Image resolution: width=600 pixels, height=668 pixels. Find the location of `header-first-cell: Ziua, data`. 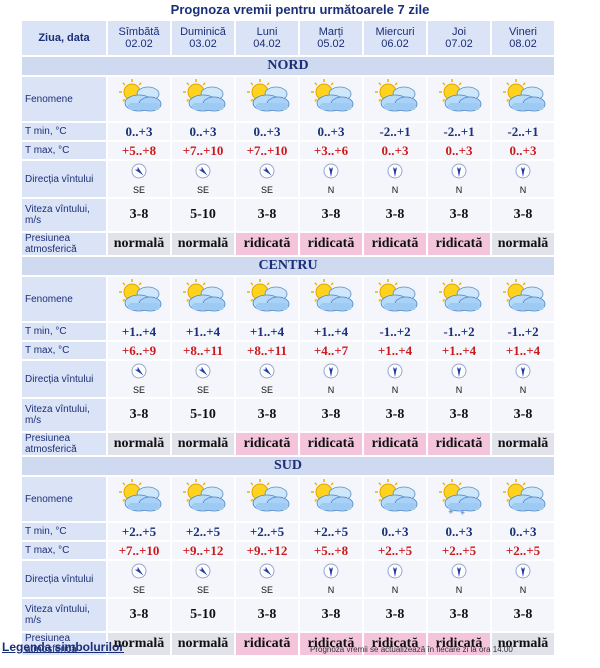

header-first-cell: Ziua, data is located at coordinates (64, 38).